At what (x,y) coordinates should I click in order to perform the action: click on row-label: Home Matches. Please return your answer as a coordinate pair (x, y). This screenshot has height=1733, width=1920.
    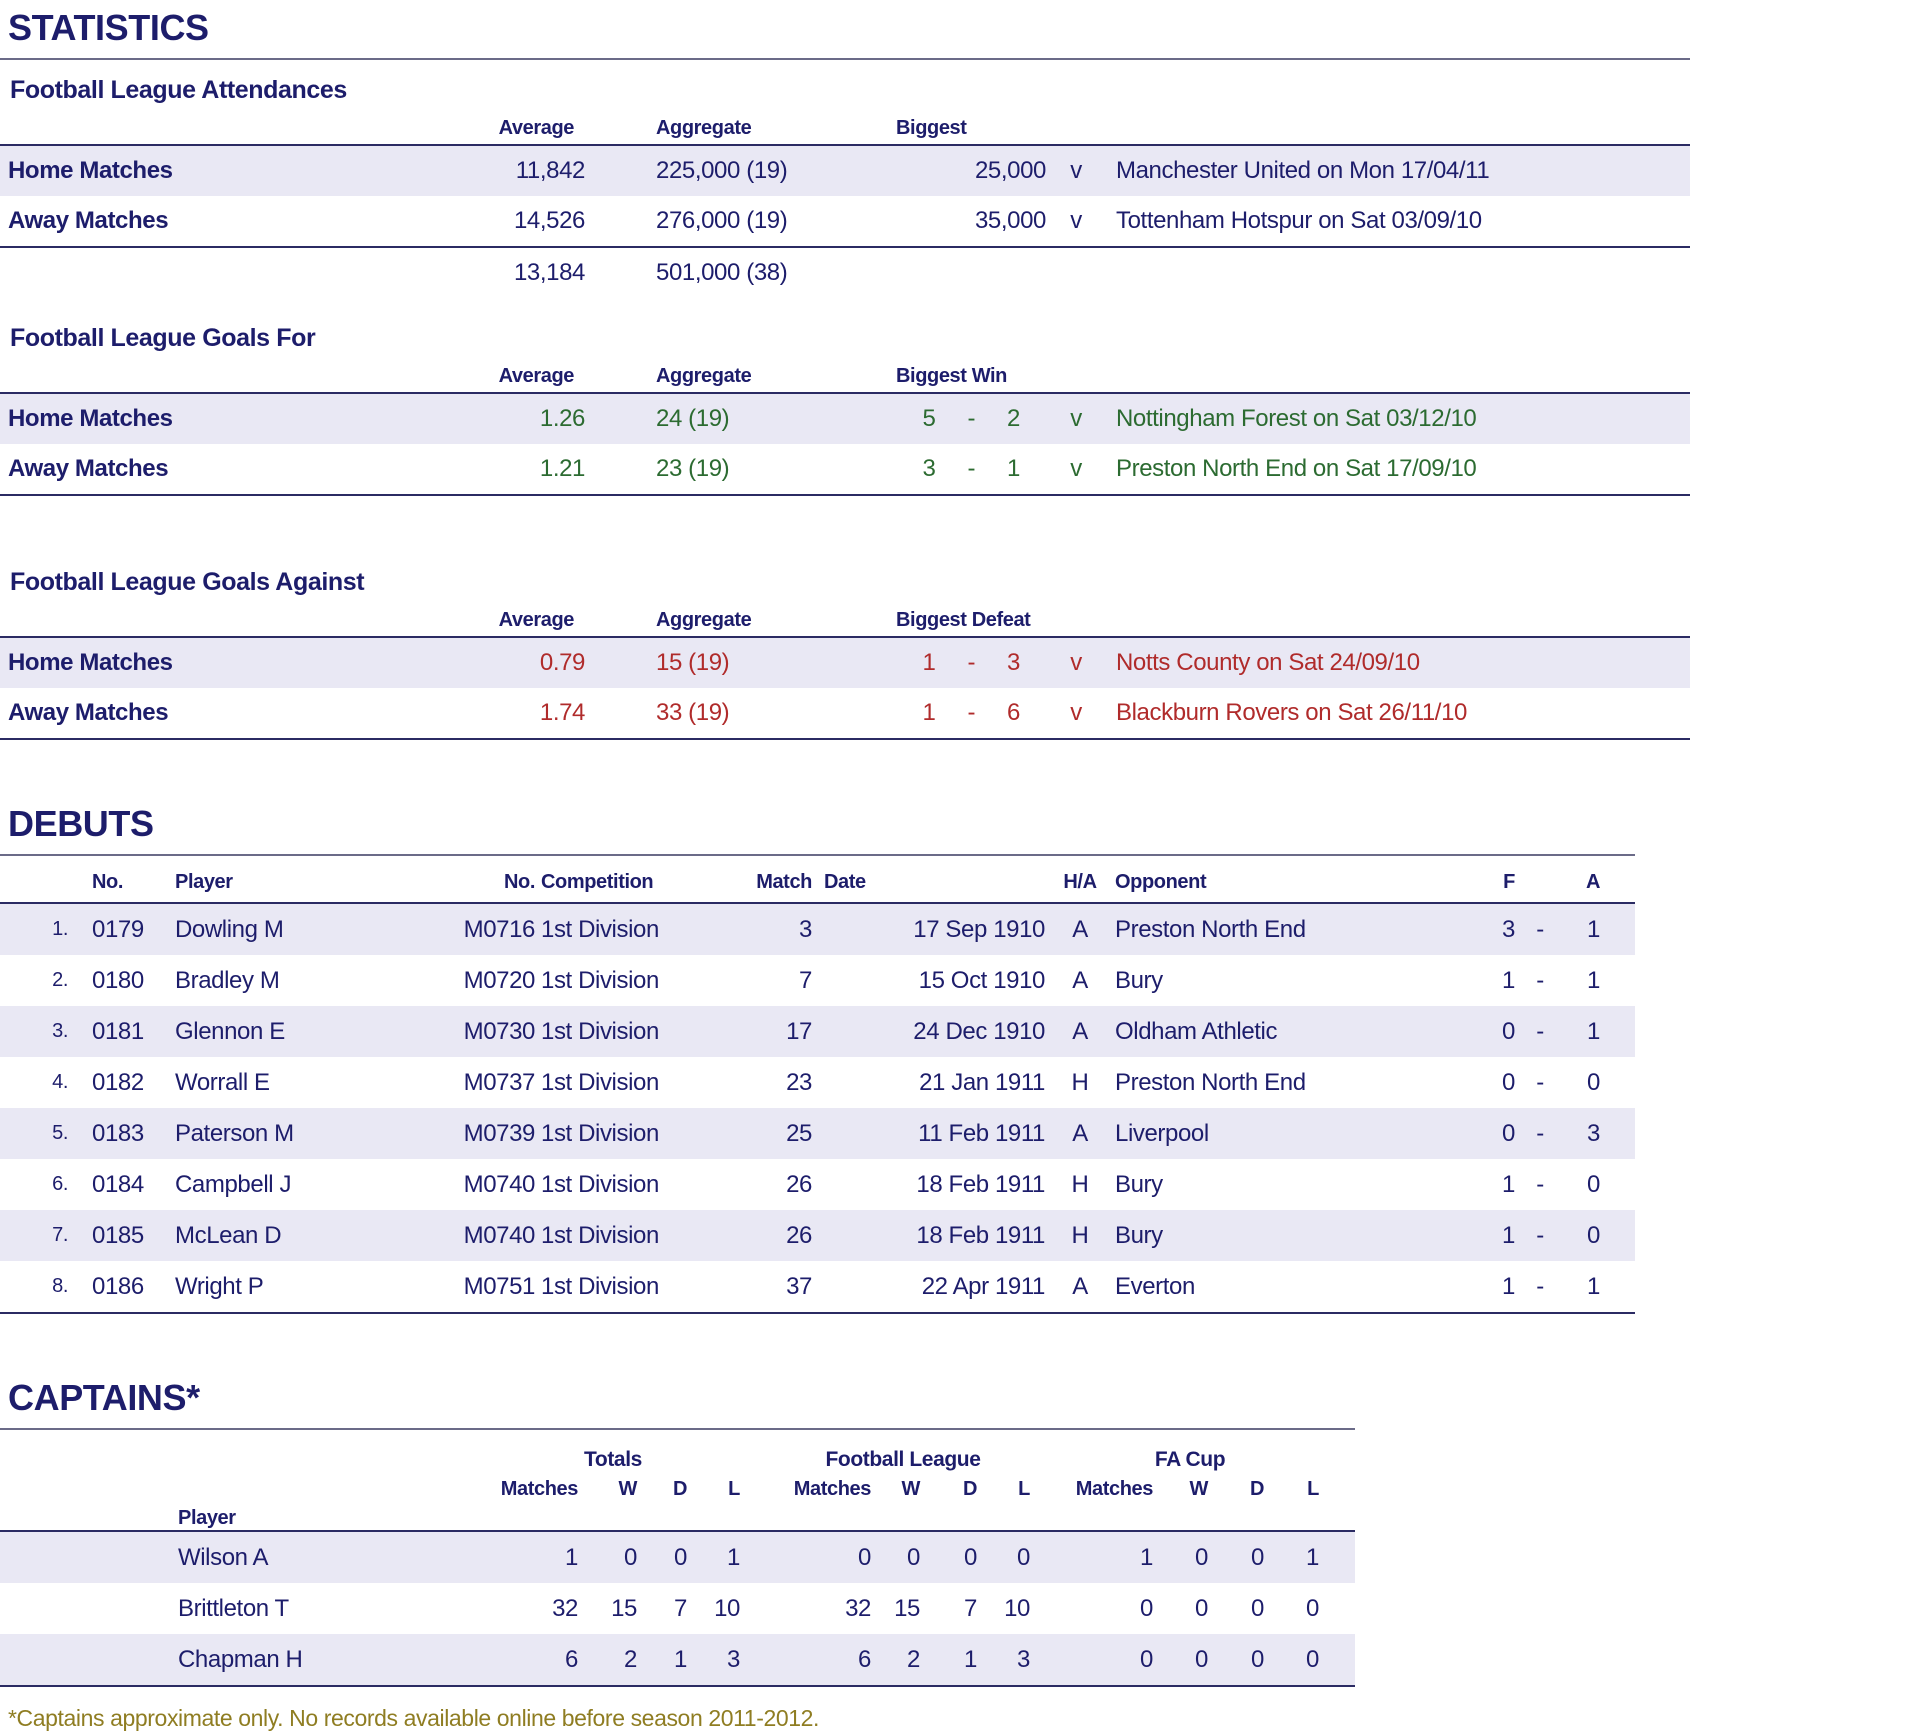
    Looking at the image, I should click on (90, 418).